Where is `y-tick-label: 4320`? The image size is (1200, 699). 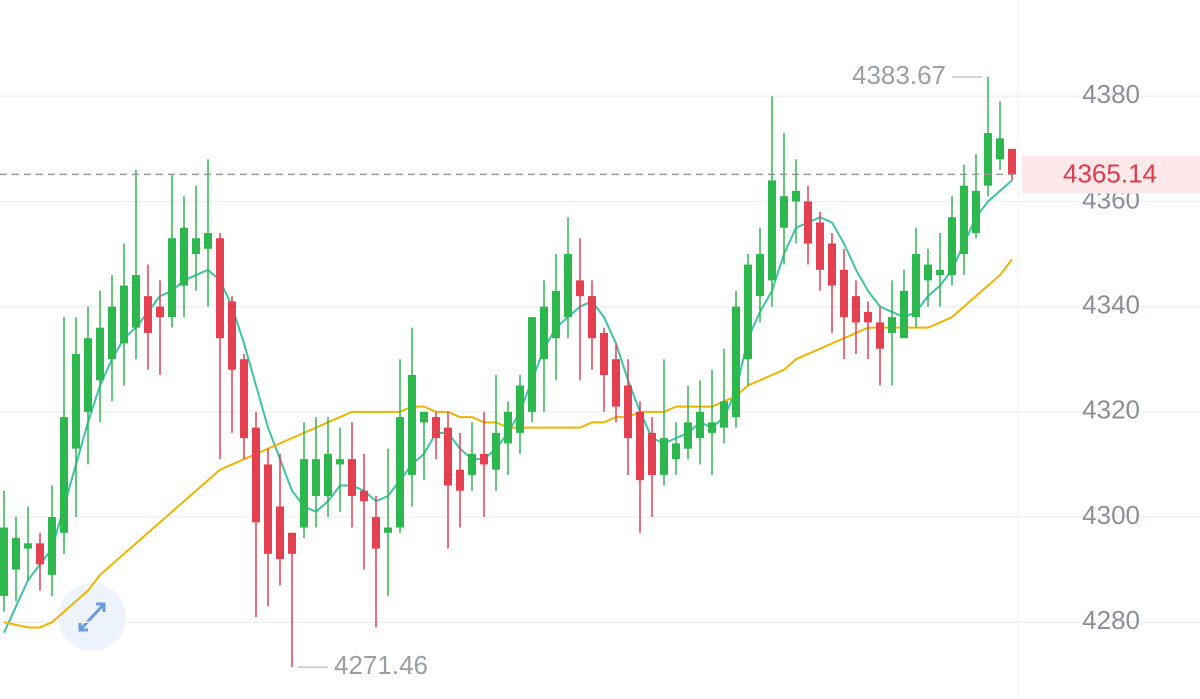 y-tick-label: 4320 is located at coordinates (1111, 410).